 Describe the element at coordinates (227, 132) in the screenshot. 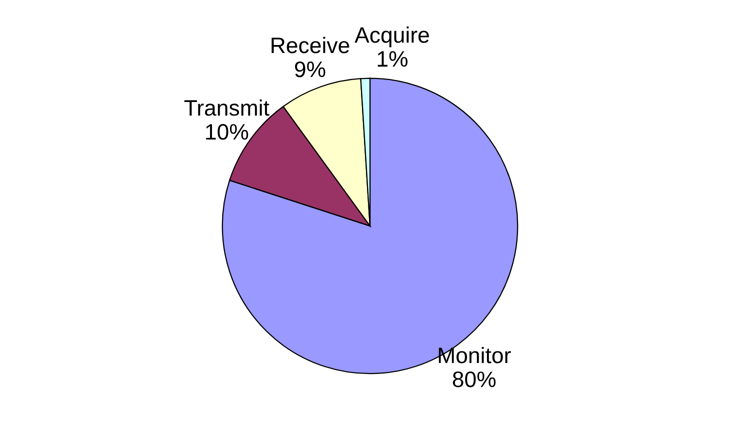

I see `data-label: 10%` at that location.